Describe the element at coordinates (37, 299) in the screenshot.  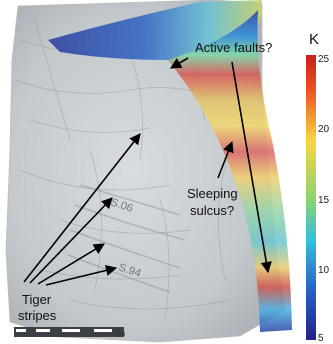
I see `label-tiger-stripes: Tiger` at that location.